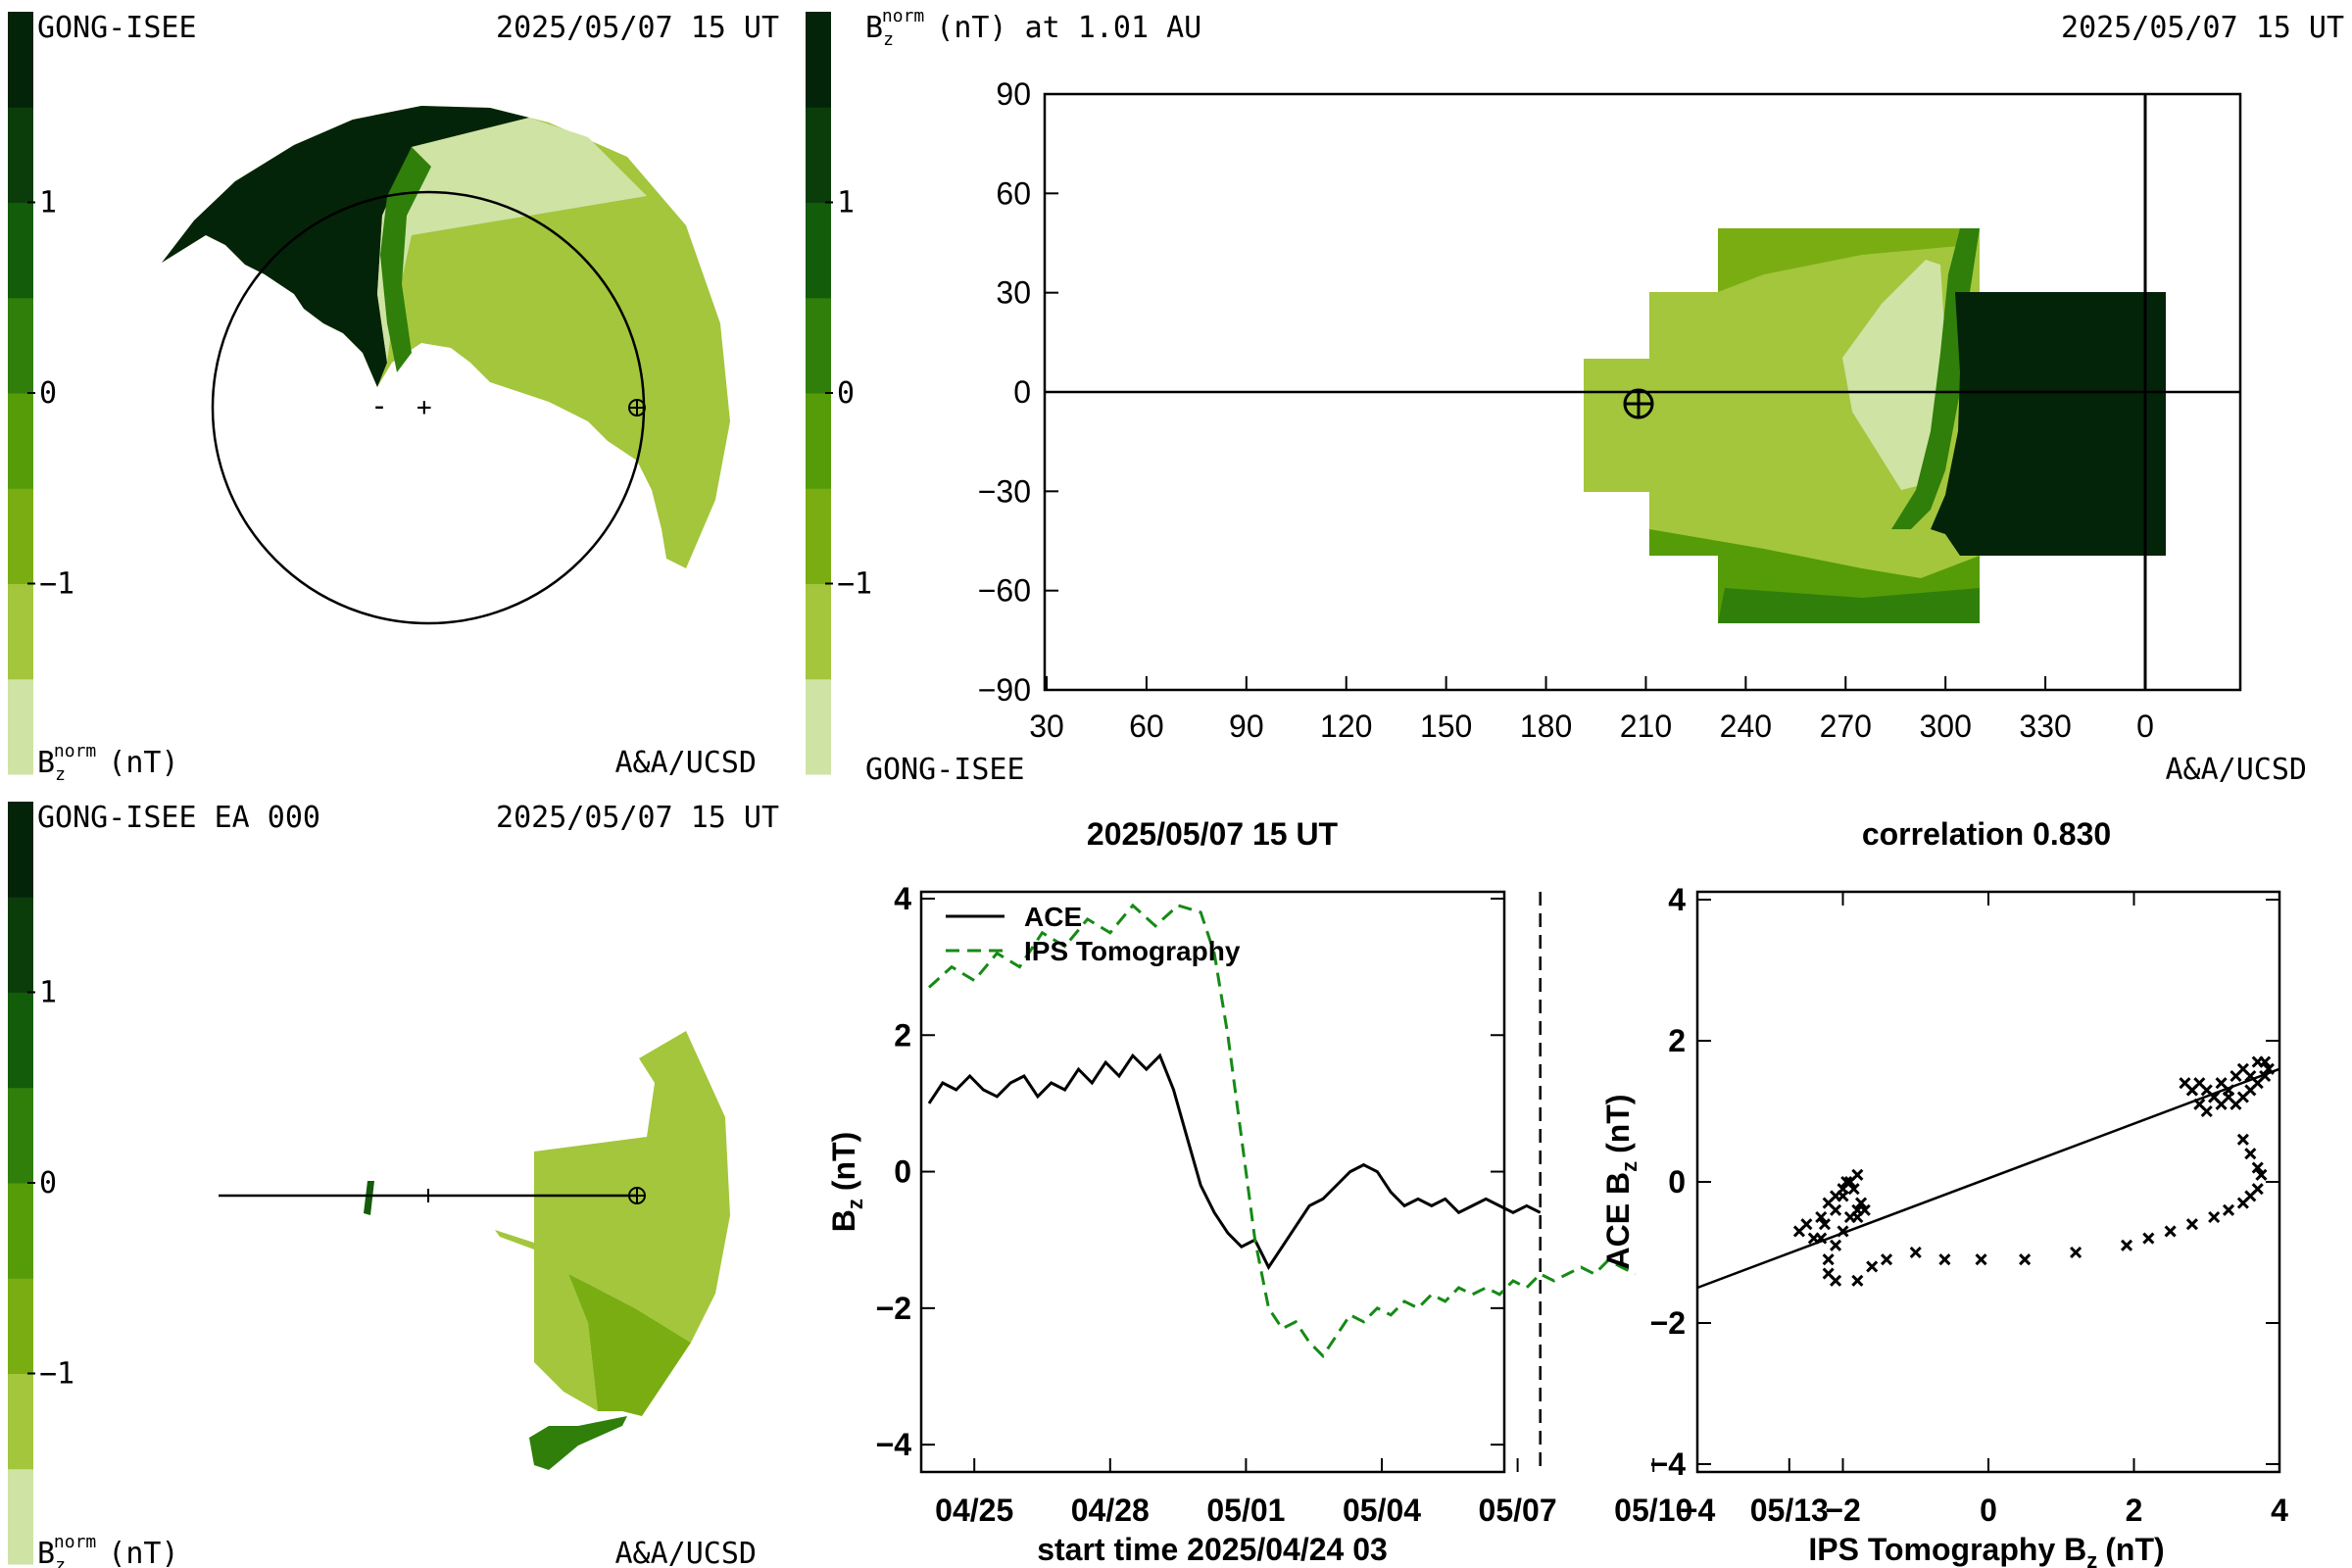 This screenshot has height=1568, width=2352. Describe the element at coordinates (1213, 834) in the screenshot. I see `timeseries-title: 2025/05/07 15 UT` at that location.